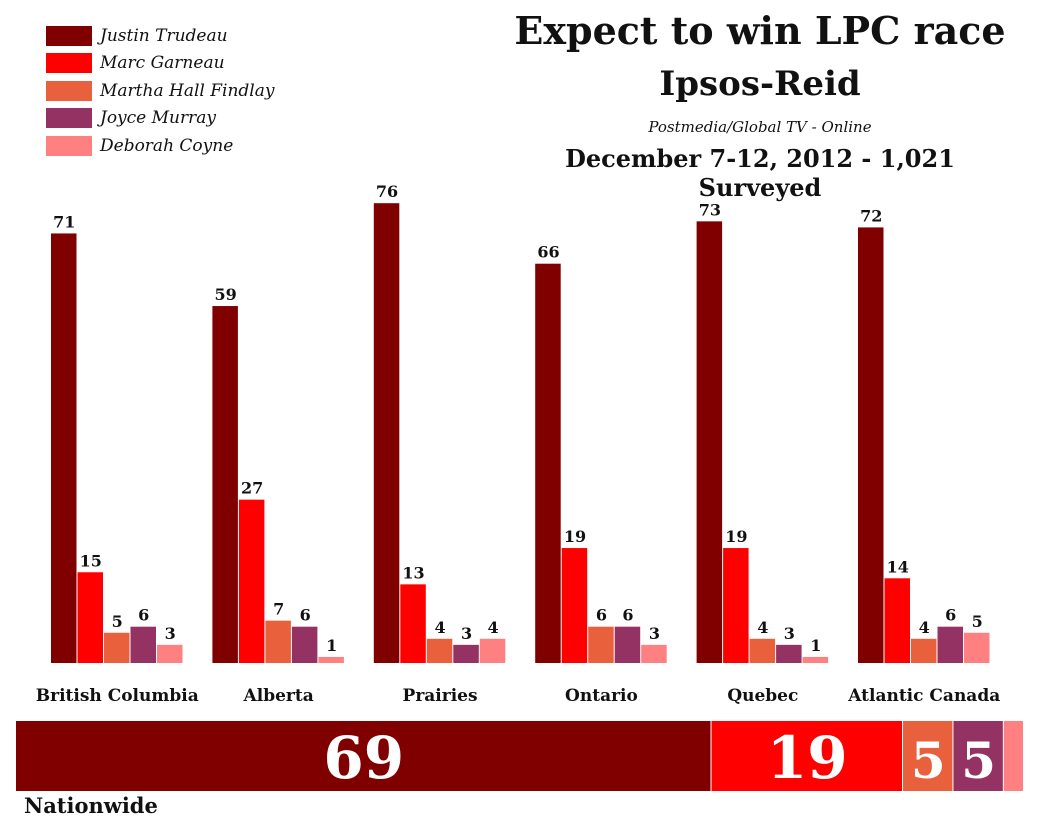  What do you see at coordinates (548, 252) in the screenshot?
I see `data-label-ontario-justin-trudeau: 66` at bounding box center [548, 252].